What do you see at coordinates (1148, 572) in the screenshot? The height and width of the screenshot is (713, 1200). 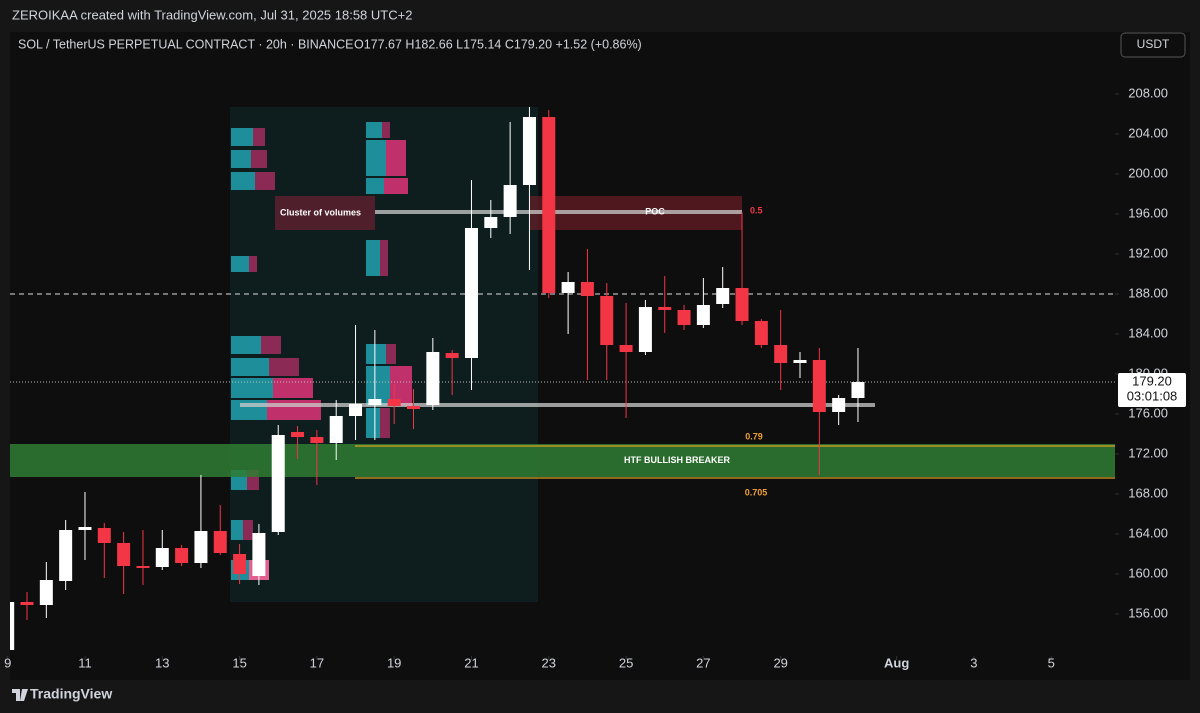 I see `y-tick-label: 160.00` at bounding box center [1148, 572].